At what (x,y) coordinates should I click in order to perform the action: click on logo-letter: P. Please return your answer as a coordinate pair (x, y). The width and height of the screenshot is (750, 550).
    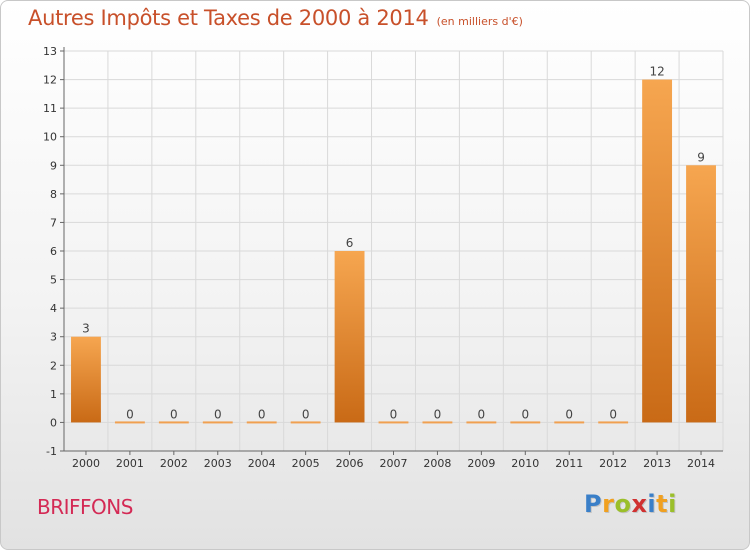
    Looking at the image, I should click on (593, 504).